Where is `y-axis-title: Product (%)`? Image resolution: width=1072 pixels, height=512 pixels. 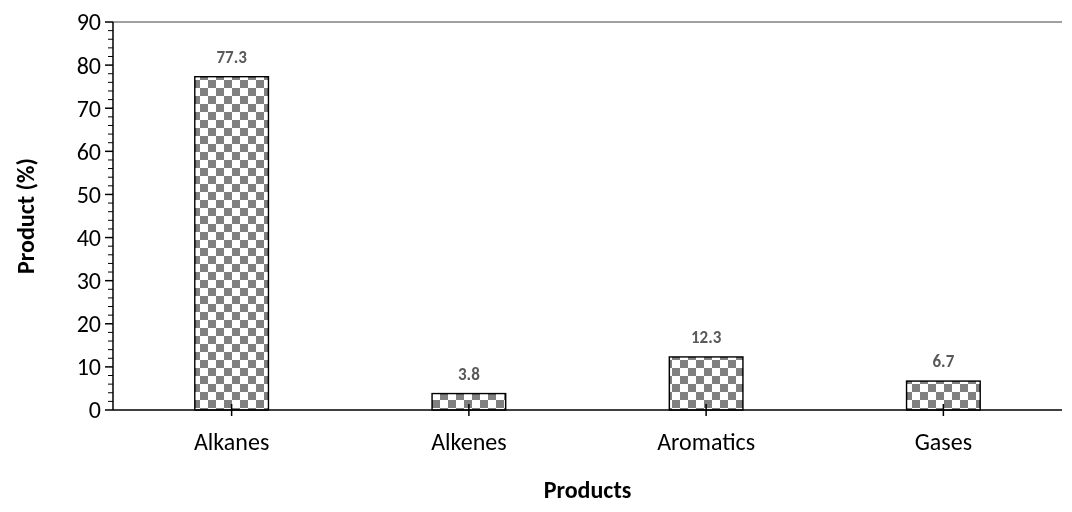
y-axis-title: Product (%) is located at coordinates (25, 216).